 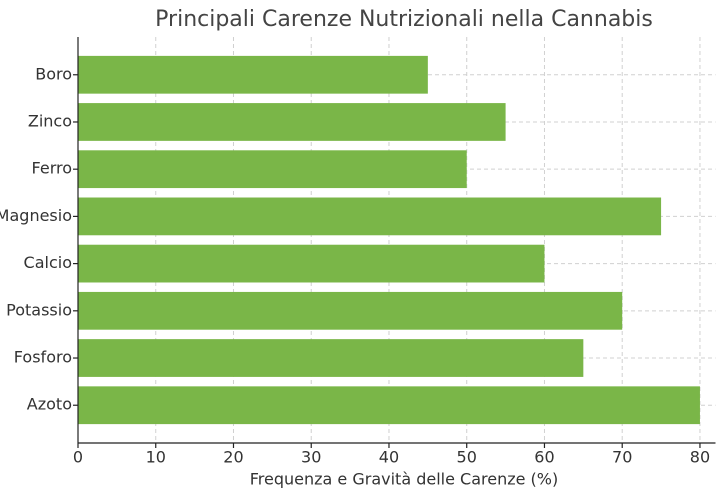 What do you see at coordinates (467, 457) in the screenshot?
I see `x-tick-label: 50` at bounding box center [467, 457].